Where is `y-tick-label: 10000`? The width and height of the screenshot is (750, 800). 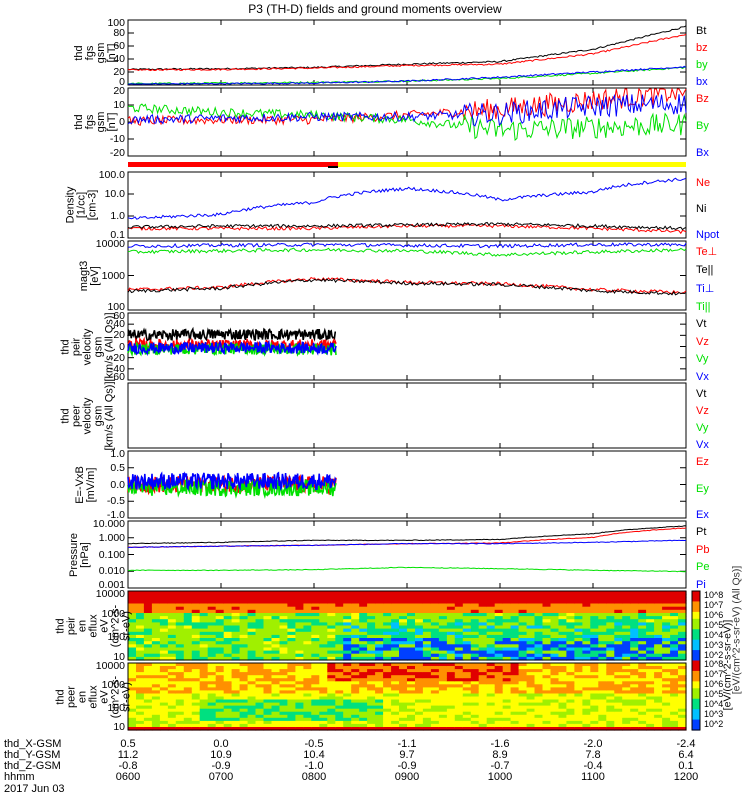 y-tick-label: 10000 is located at coordinates (110, 666).